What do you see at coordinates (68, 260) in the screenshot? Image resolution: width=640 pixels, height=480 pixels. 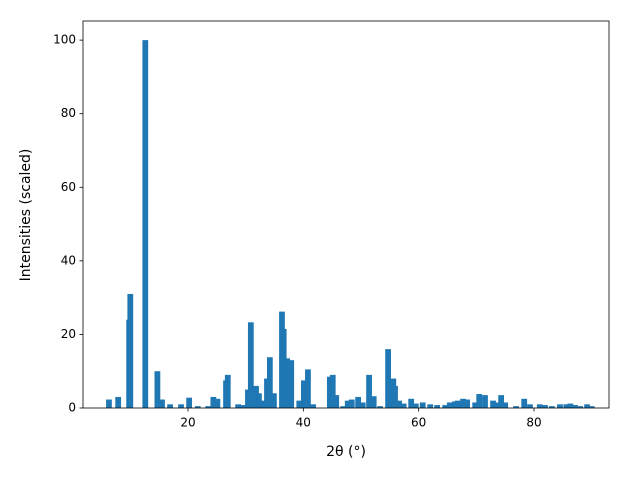 I see `y-tick-label: 40` at bounding box center [68, 260].